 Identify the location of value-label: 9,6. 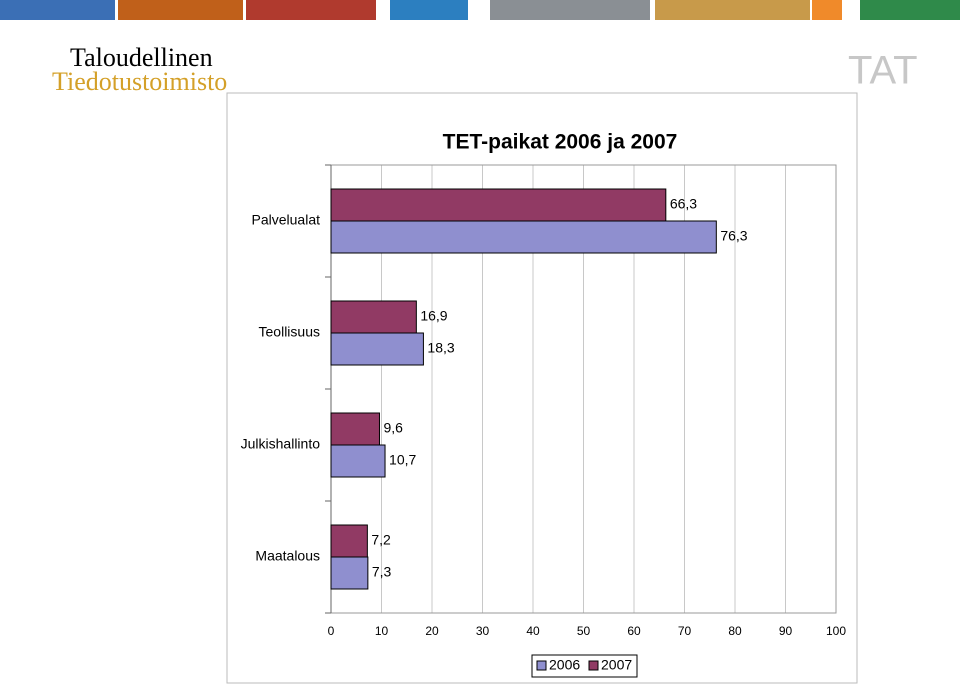
(393, 428).